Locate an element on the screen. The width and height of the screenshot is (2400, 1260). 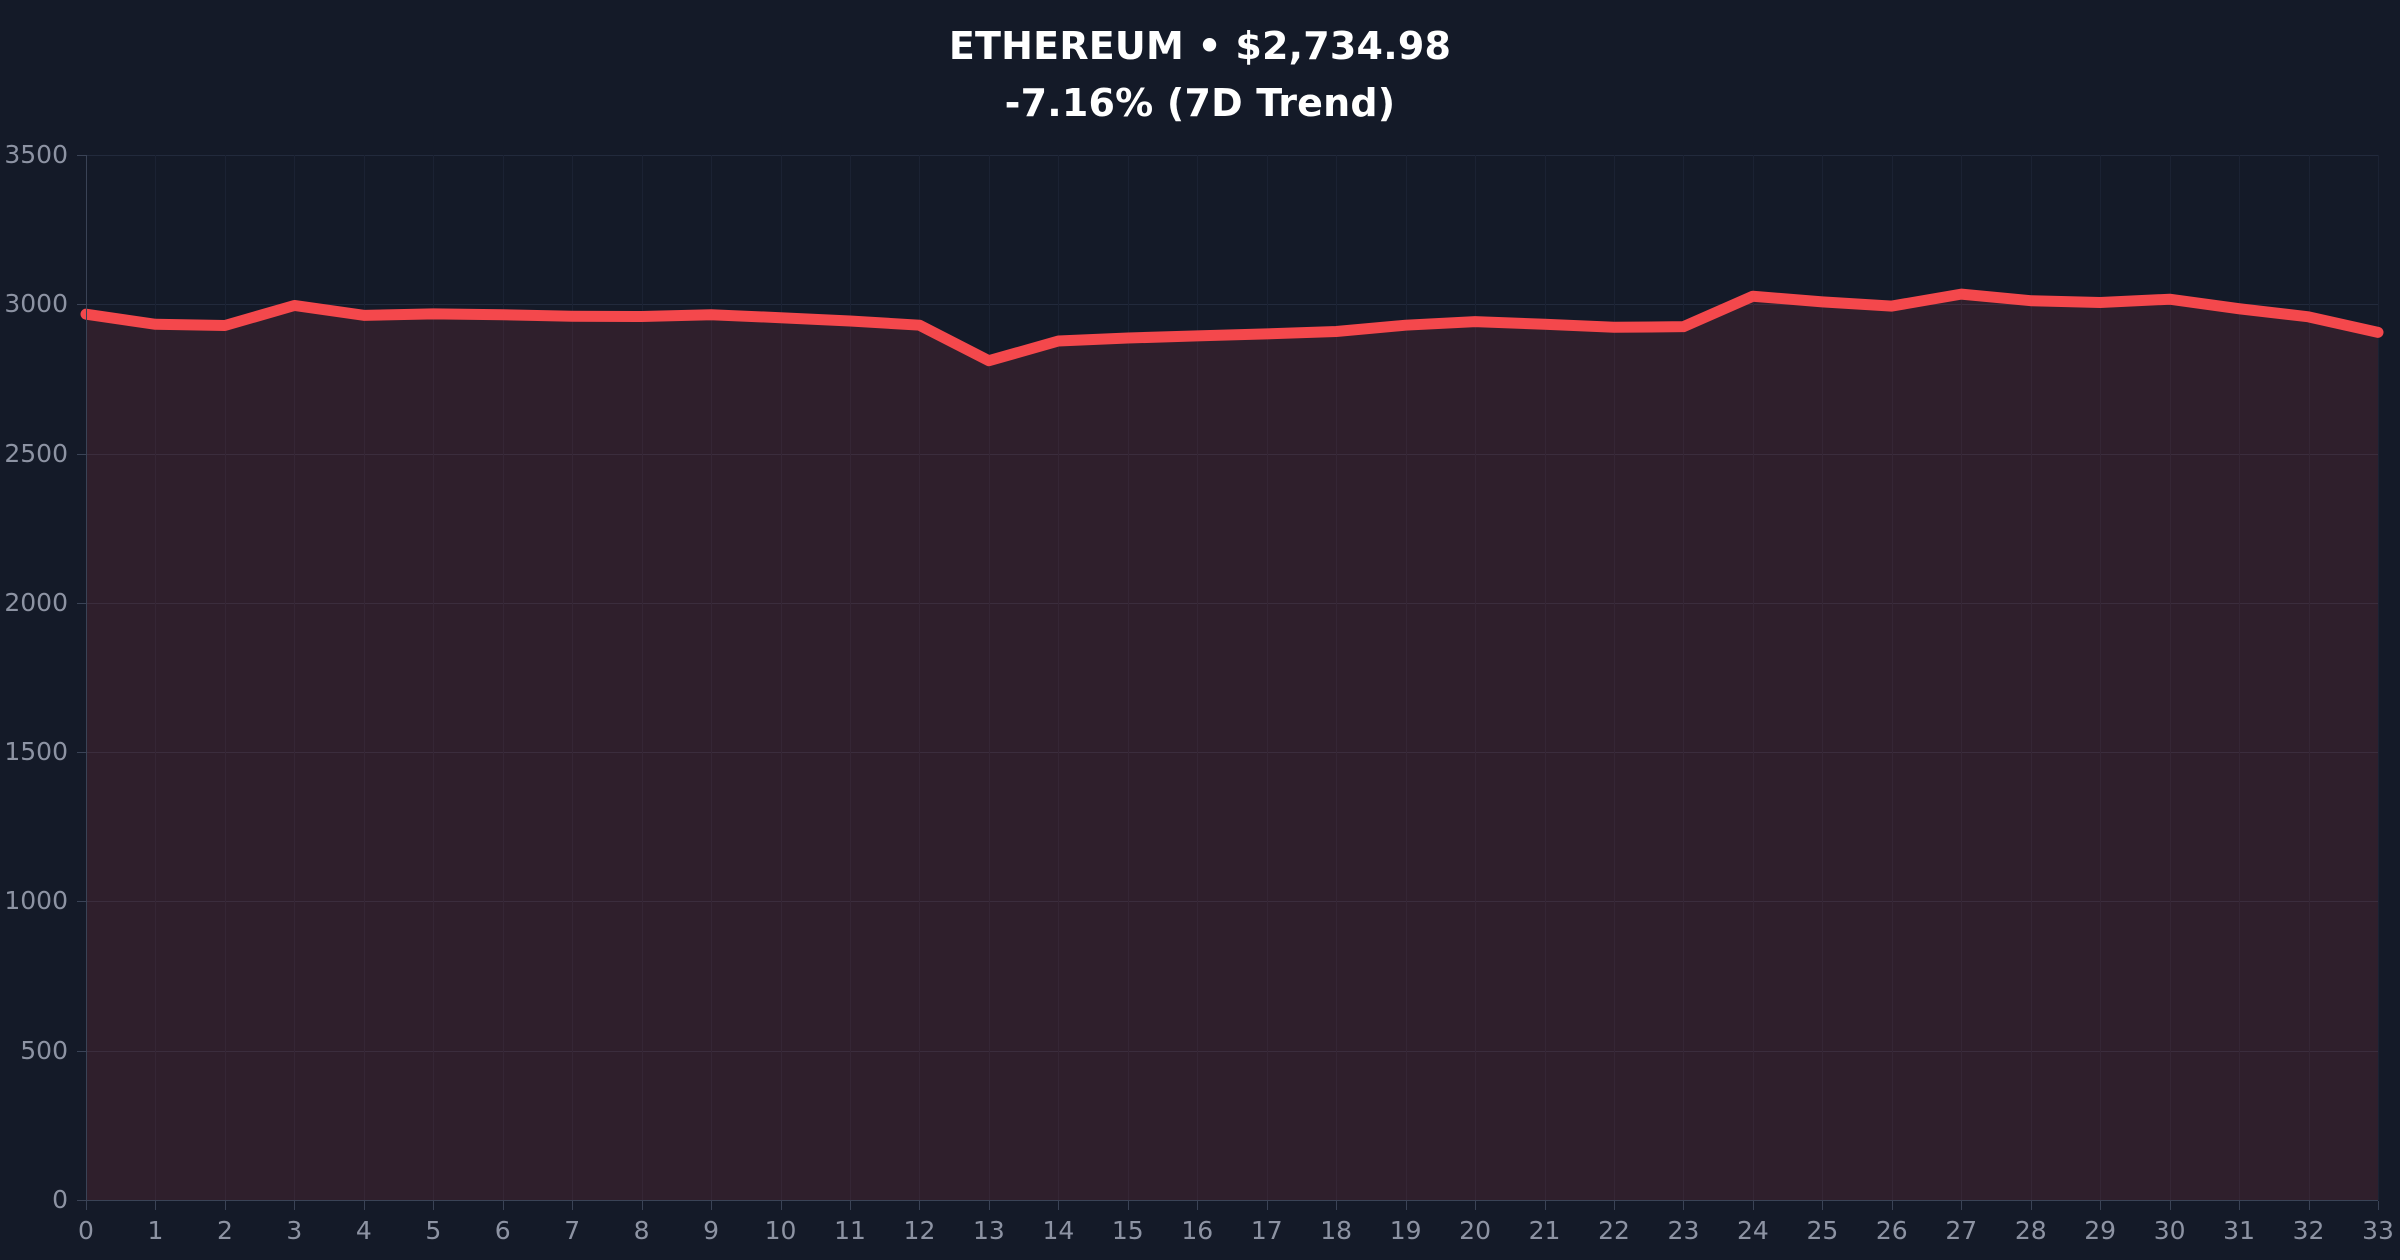
x-tick-label: 4 is located at coordinates (363, 1230).